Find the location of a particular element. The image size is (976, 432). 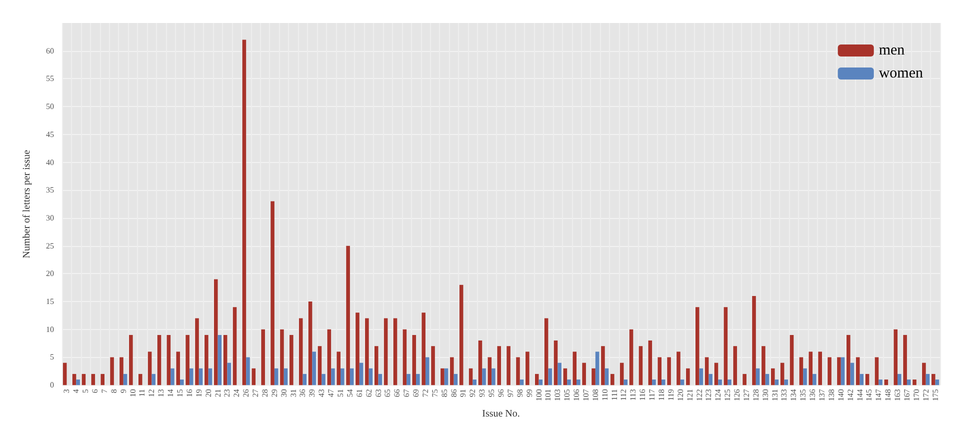

x-tick-label: 65 is located at coordinates (387, 393).